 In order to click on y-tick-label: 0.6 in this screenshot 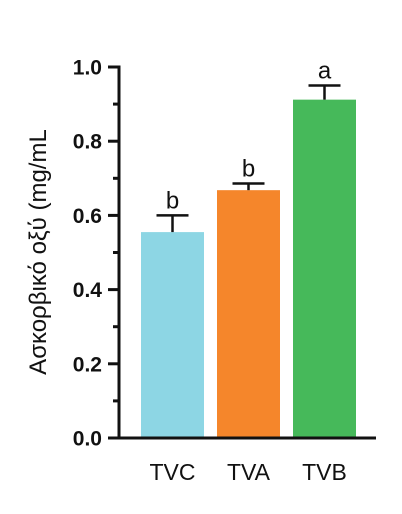, I will do `click(87, 216)`.